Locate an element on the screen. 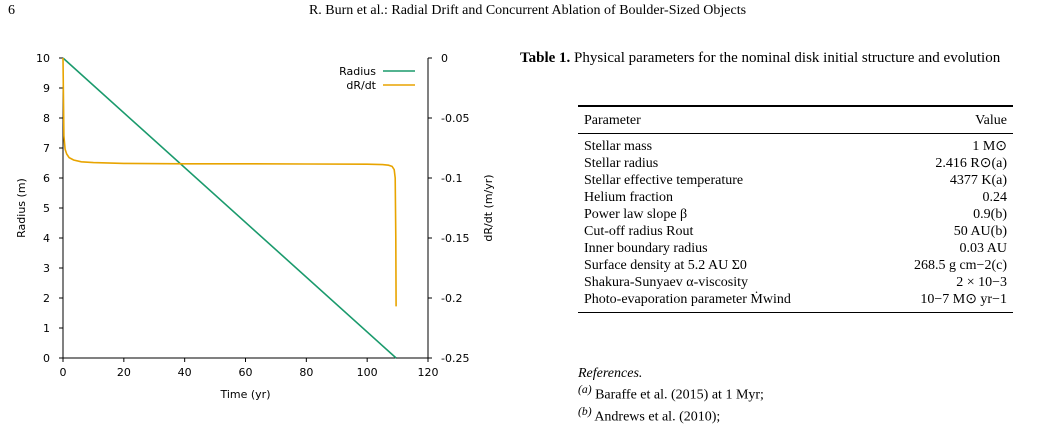 This screenshot has height=425, width=1055. table-row: Shakura-Sunyaev α-viscosity 2 × 10−3 is located at coordinates (795, 282).